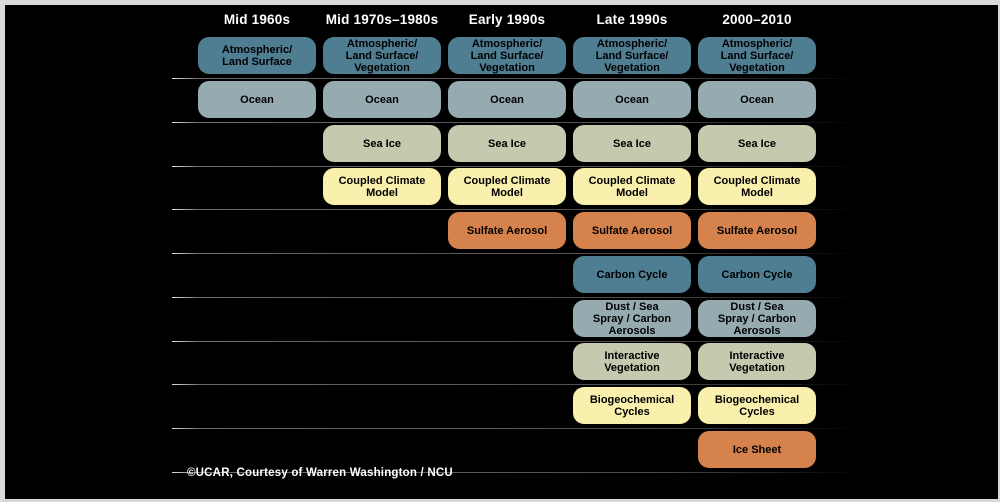 The width and height of the screenshot is (1000, 502). I want to click on box-sea-ice-c2: Sea Ice, so click(382, 143).